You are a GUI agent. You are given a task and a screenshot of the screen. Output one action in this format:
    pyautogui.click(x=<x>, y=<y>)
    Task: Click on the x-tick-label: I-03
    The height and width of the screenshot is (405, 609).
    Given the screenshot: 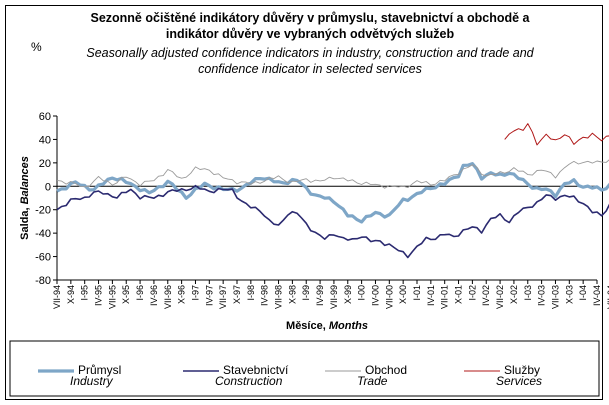 What is the action you would take?
    pyautogui.click(x=528, y=293)
    